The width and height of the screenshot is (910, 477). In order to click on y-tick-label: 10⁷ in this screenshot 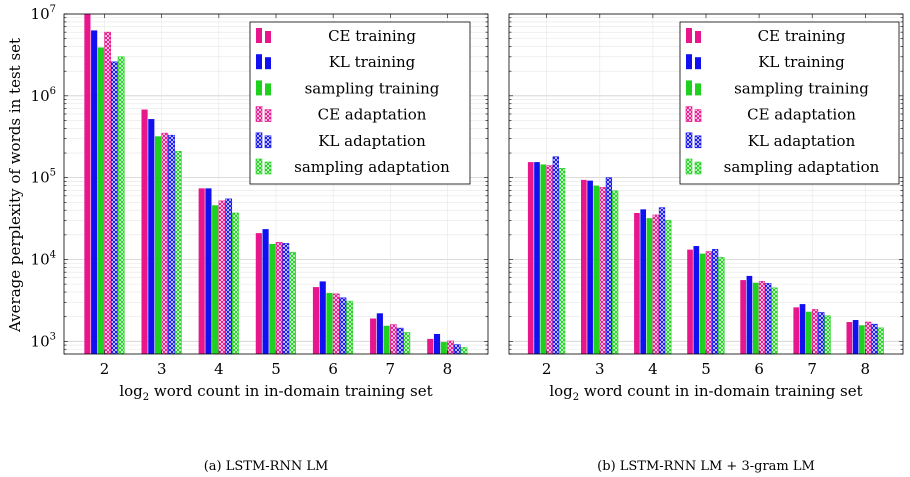, I will do `click(43, 13)`.